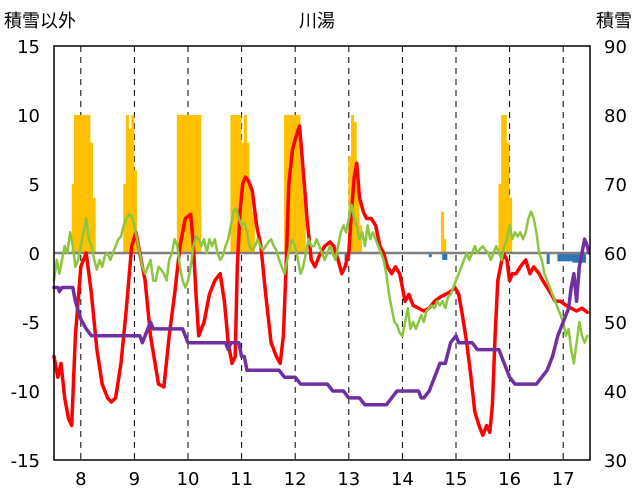 This screenshot has width=636, height=501. Describe the element at coordinates (509, 479) in the screenshot. I see `x-tick-label: 16` at that location.